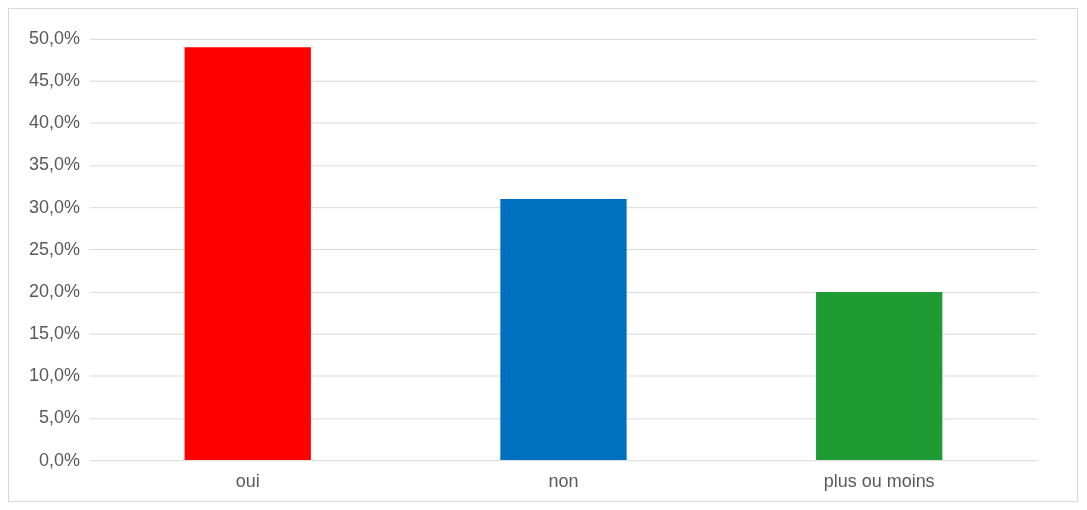 This screenshot has width=1087, height=510. I want to click on y-tick-label: 35,0%, so click(54, 164).